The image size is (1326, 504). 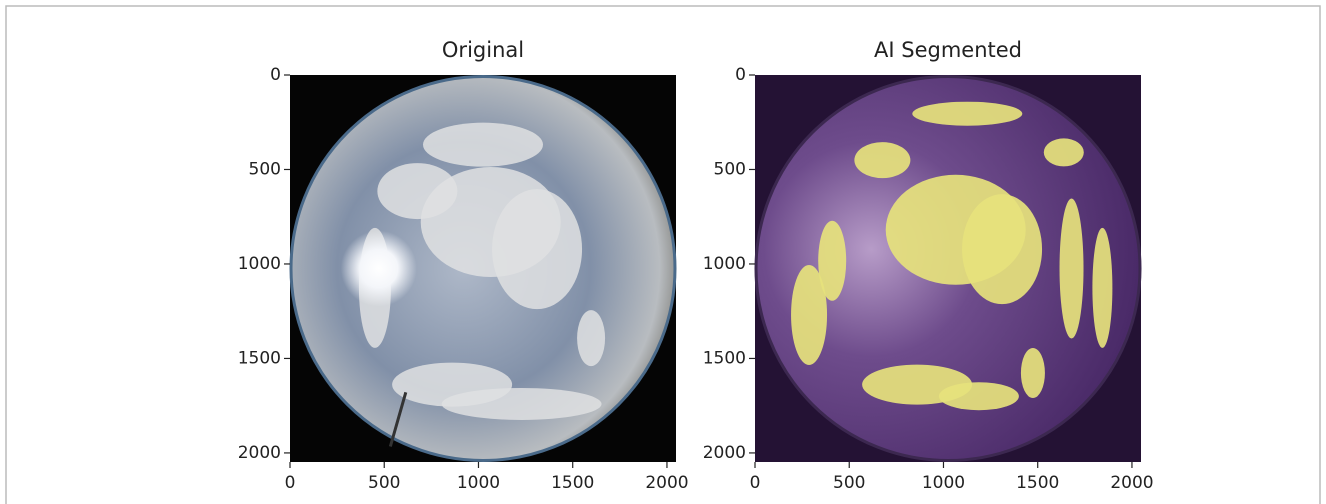 What do you see at coordinates (378, 268) in the screenshot?
I see `sun` at bounding box center [378, 268].